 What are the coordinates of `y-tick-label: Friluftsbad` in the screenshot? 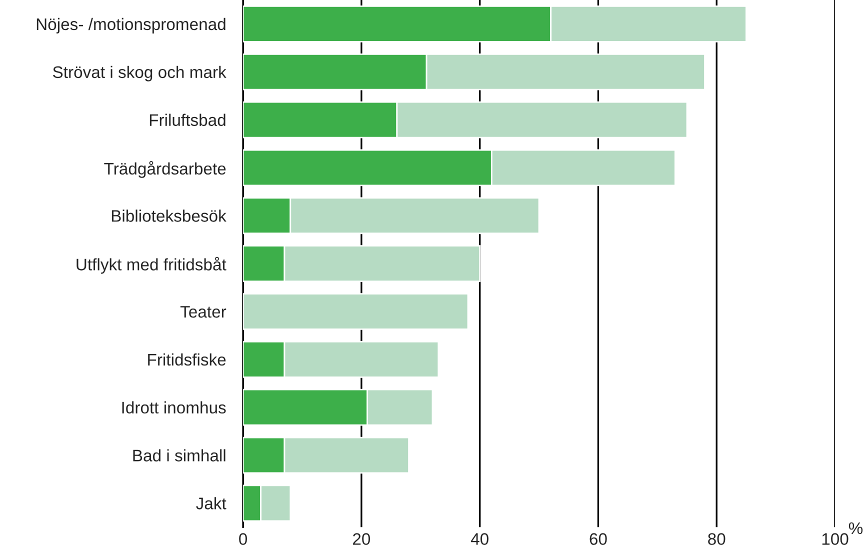 It's located at (188, 120).